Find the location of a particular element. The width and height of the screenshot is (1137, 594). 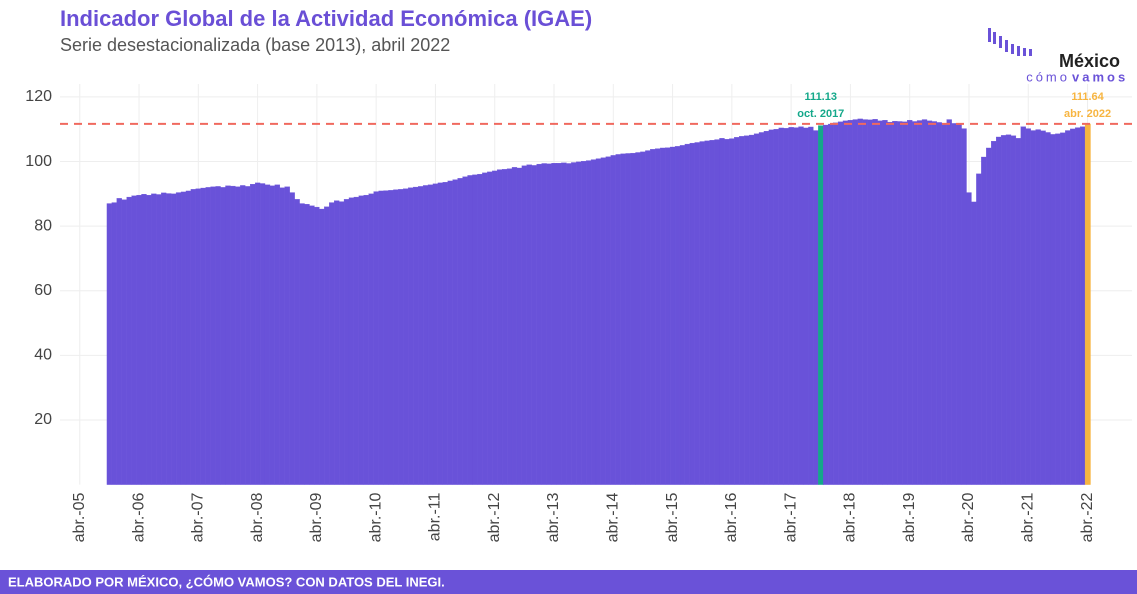

x-tick-label: abr.-09 is located at coordinates (316, 517).